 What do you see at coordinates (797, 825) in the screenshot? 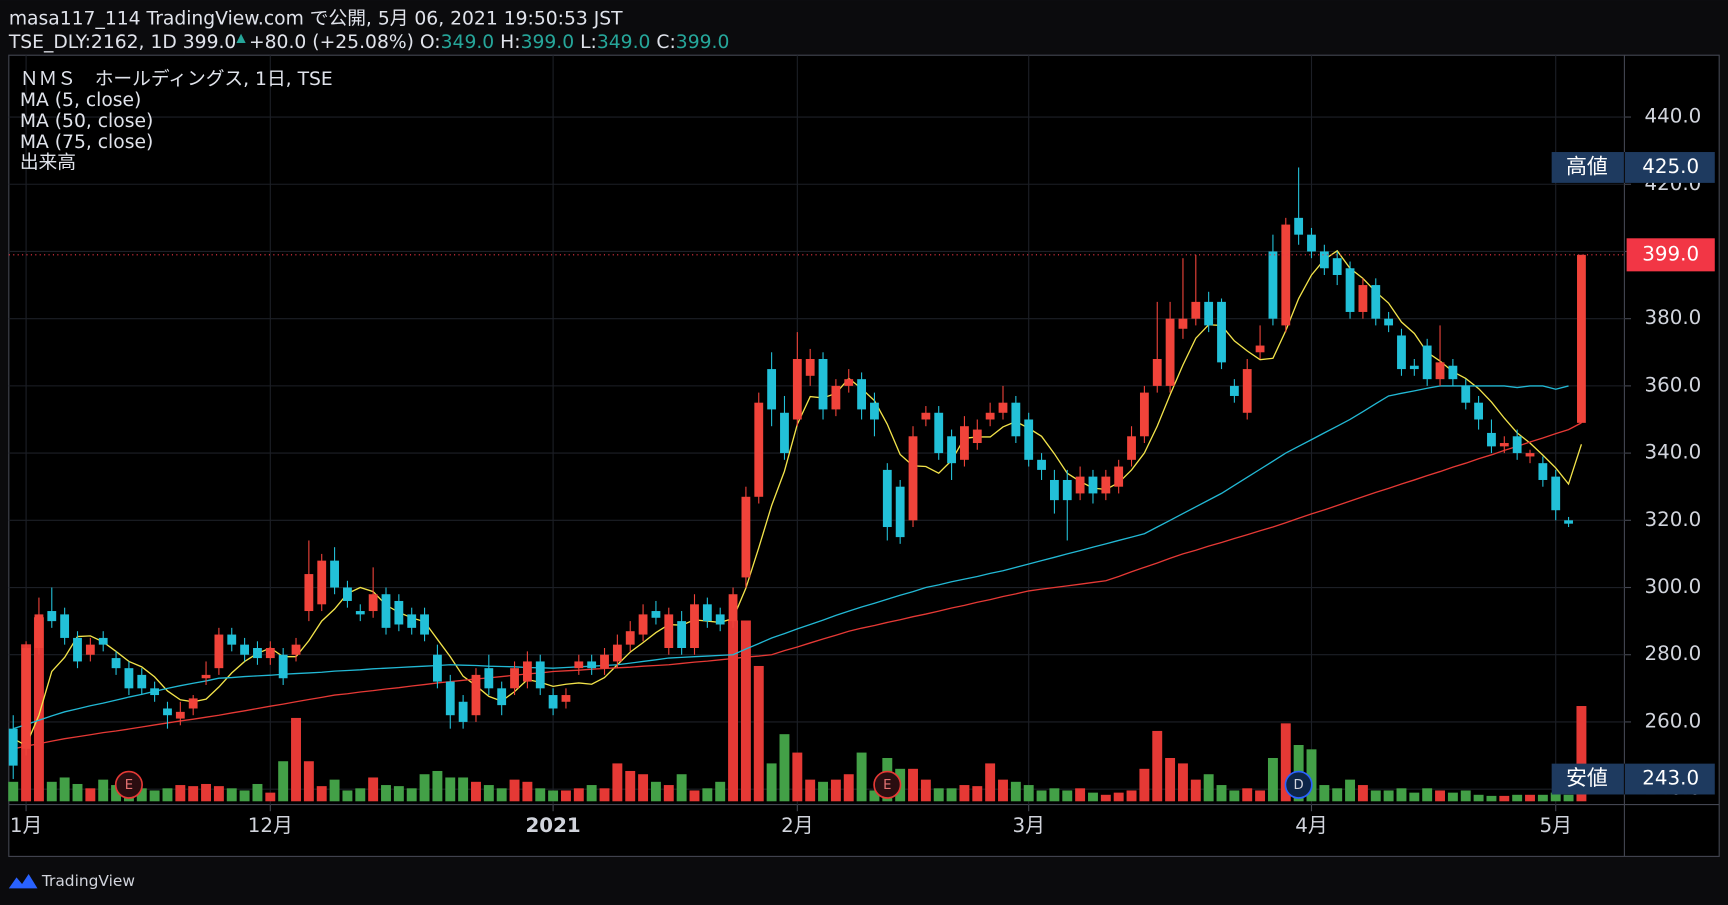
I see `x-tick-label: 2月` at bounding box center [797, 825].